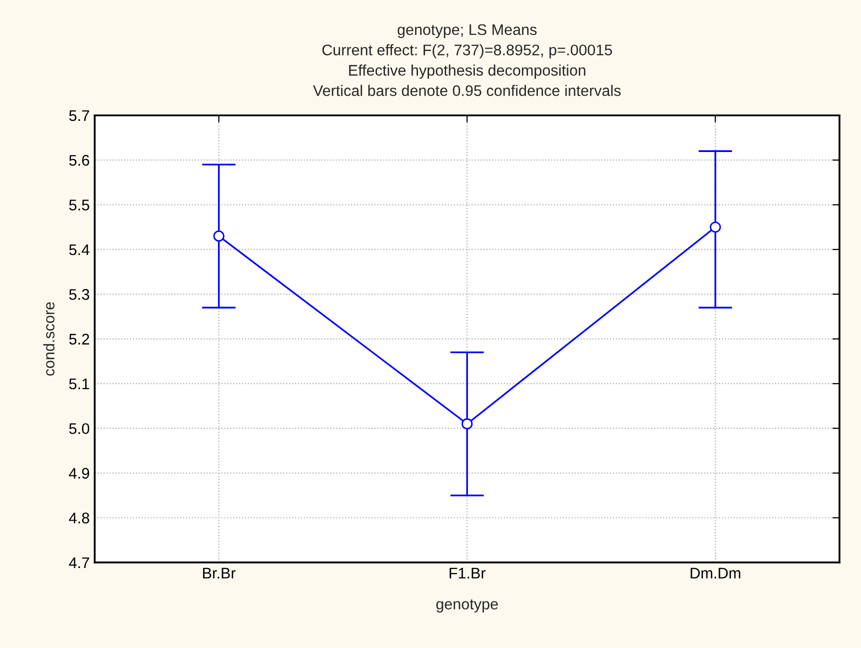 The height and width of the screenshot is (648, 861). Describe the element at coordinates (48, 339) in the screenshot. I see `y-axis-title: cond.score` at that location.